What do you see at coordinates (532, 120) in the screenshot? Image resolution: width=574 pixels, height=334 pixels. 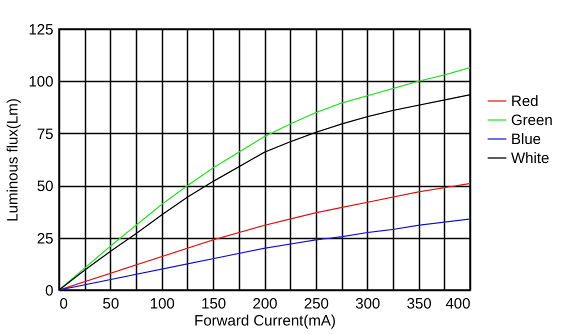 I see `legend-label: Green` at bounding box center [532, 120].